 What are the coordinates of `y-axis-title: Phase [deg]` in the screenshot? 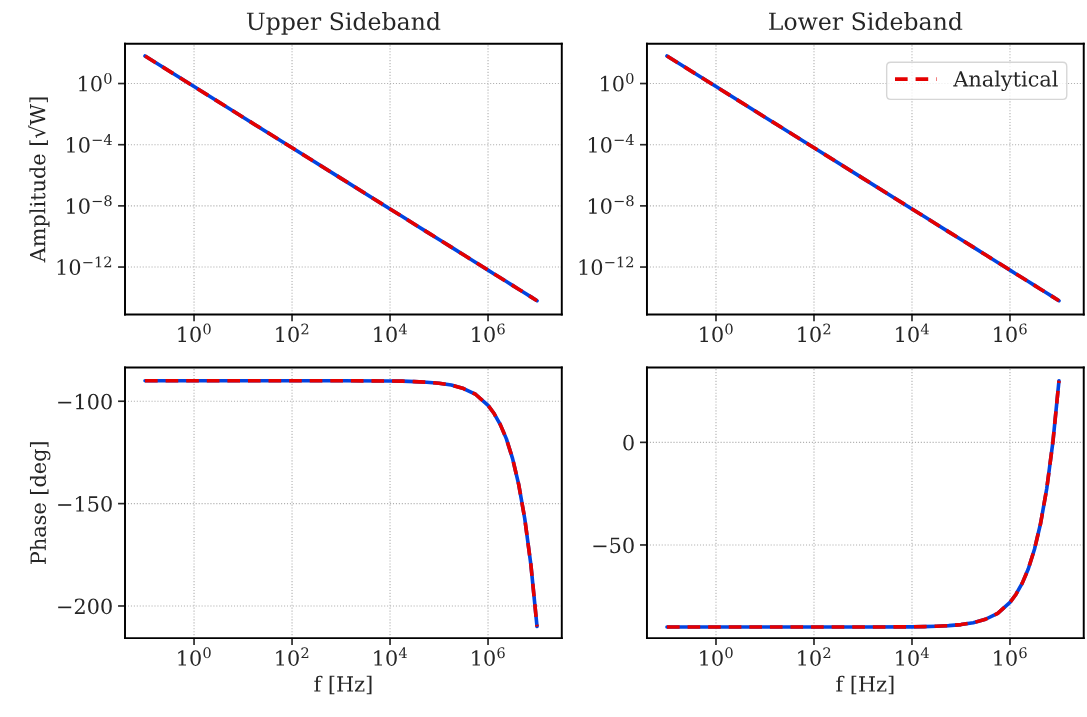 It's located at (40, 503).